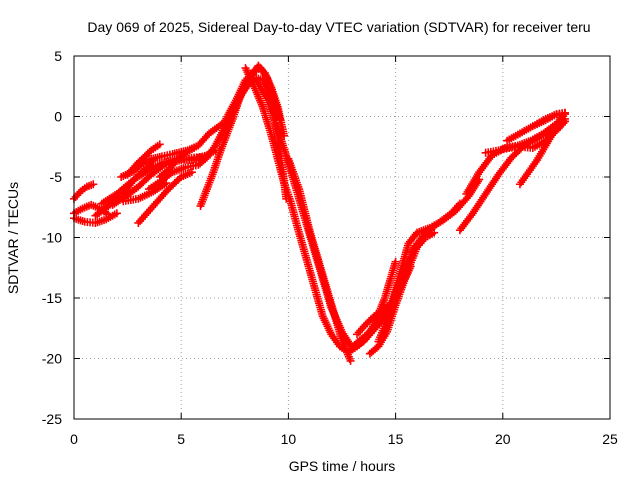 Image resolution: width=640 pixels, height=480 pixels. Describe the element at coordinates (74, 439) in the screenshot. I see `x-tick-label: 0` at that location.